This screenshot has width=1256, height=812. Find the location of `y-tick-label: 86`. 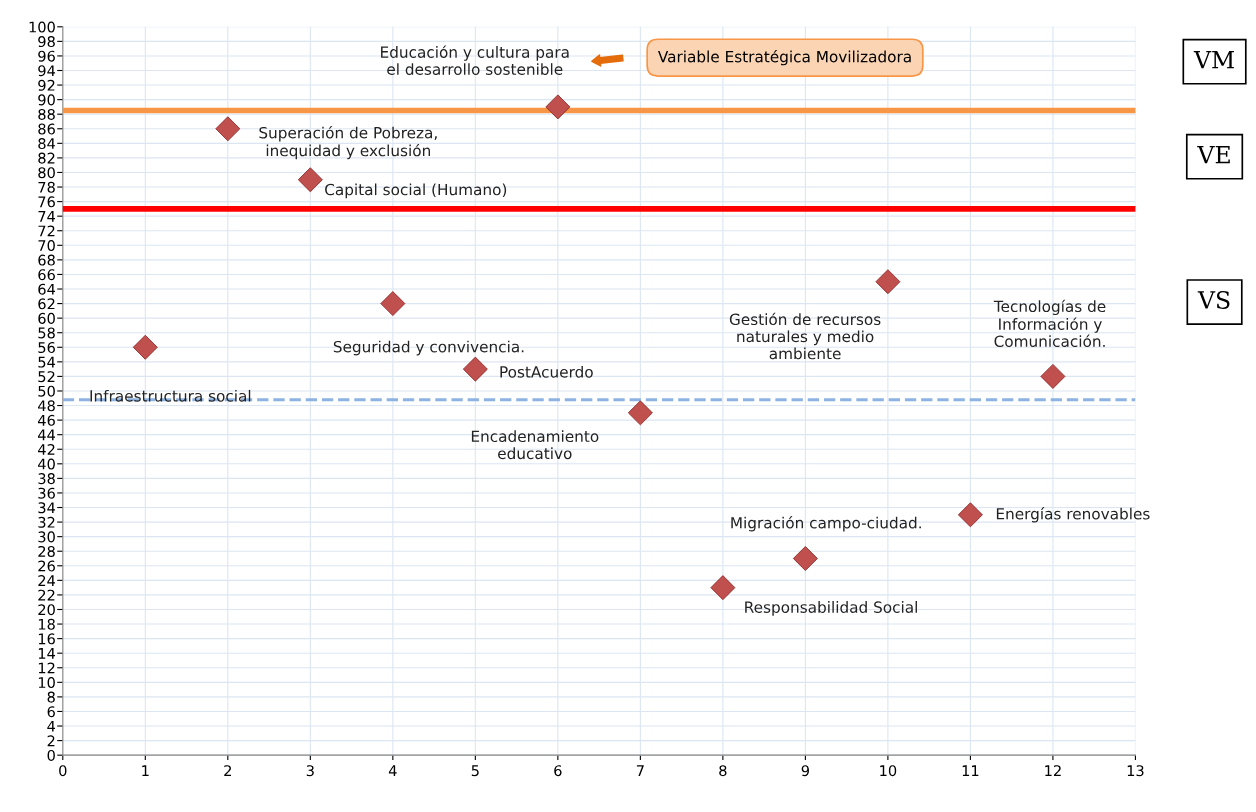

y-tick-label: 86 is located at coordinates (46, 129).